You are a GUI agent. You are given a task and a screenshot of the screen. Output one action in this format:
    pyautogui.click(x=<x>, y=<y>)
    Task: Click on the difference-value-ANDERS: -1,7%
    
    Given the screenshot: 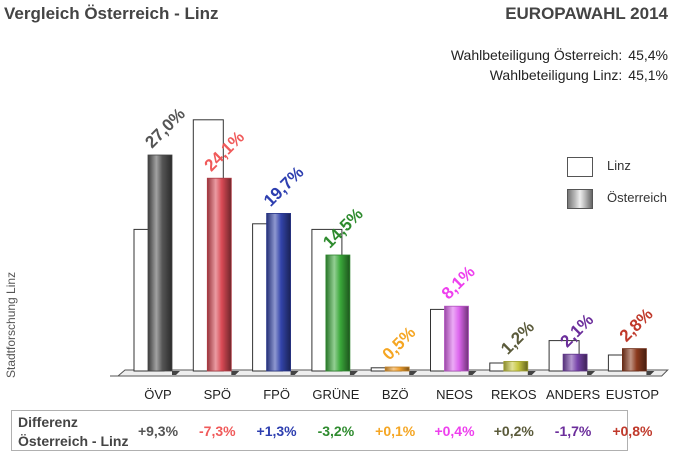 What is the action you would take?
    pyautogui.click(x=573, y=431)
    